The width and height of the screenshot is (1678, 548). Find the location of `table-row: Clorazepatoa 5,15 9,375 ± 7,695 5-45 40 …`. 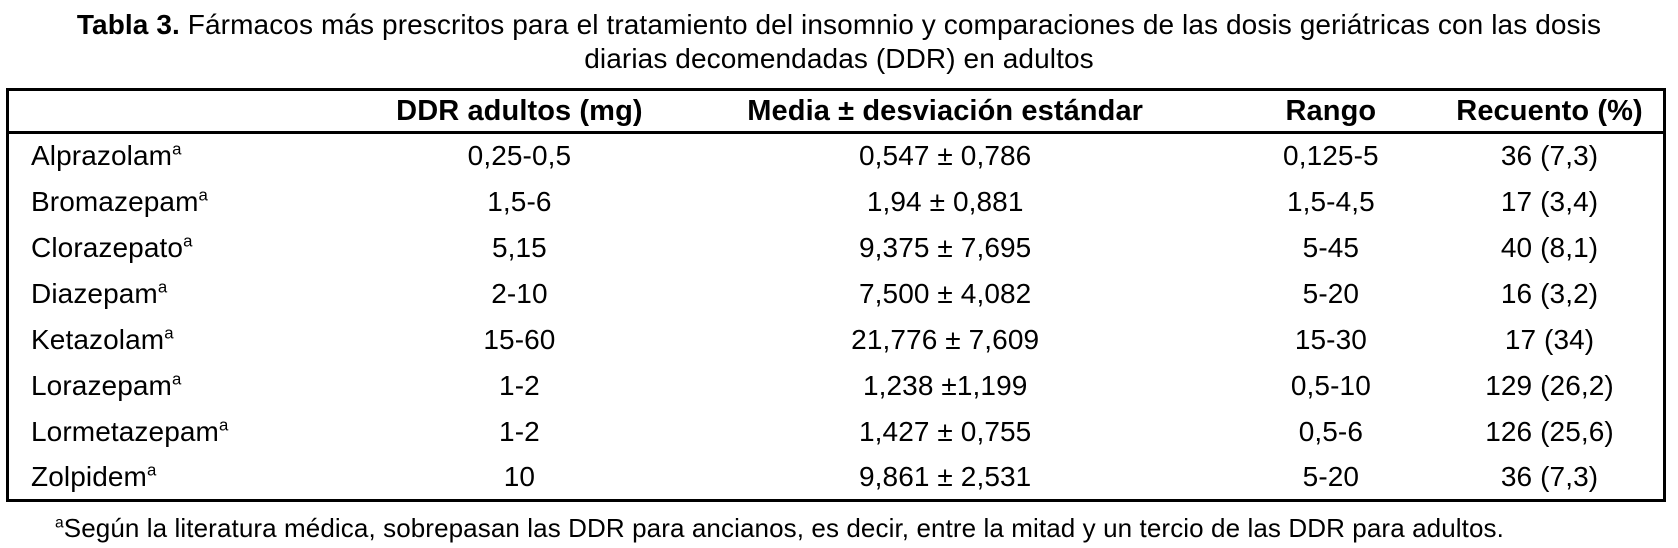

table-row: Clorazepatoa 5,15 9,375 ± 7,695 5-45 40 … is located at coordinates (836, 248).